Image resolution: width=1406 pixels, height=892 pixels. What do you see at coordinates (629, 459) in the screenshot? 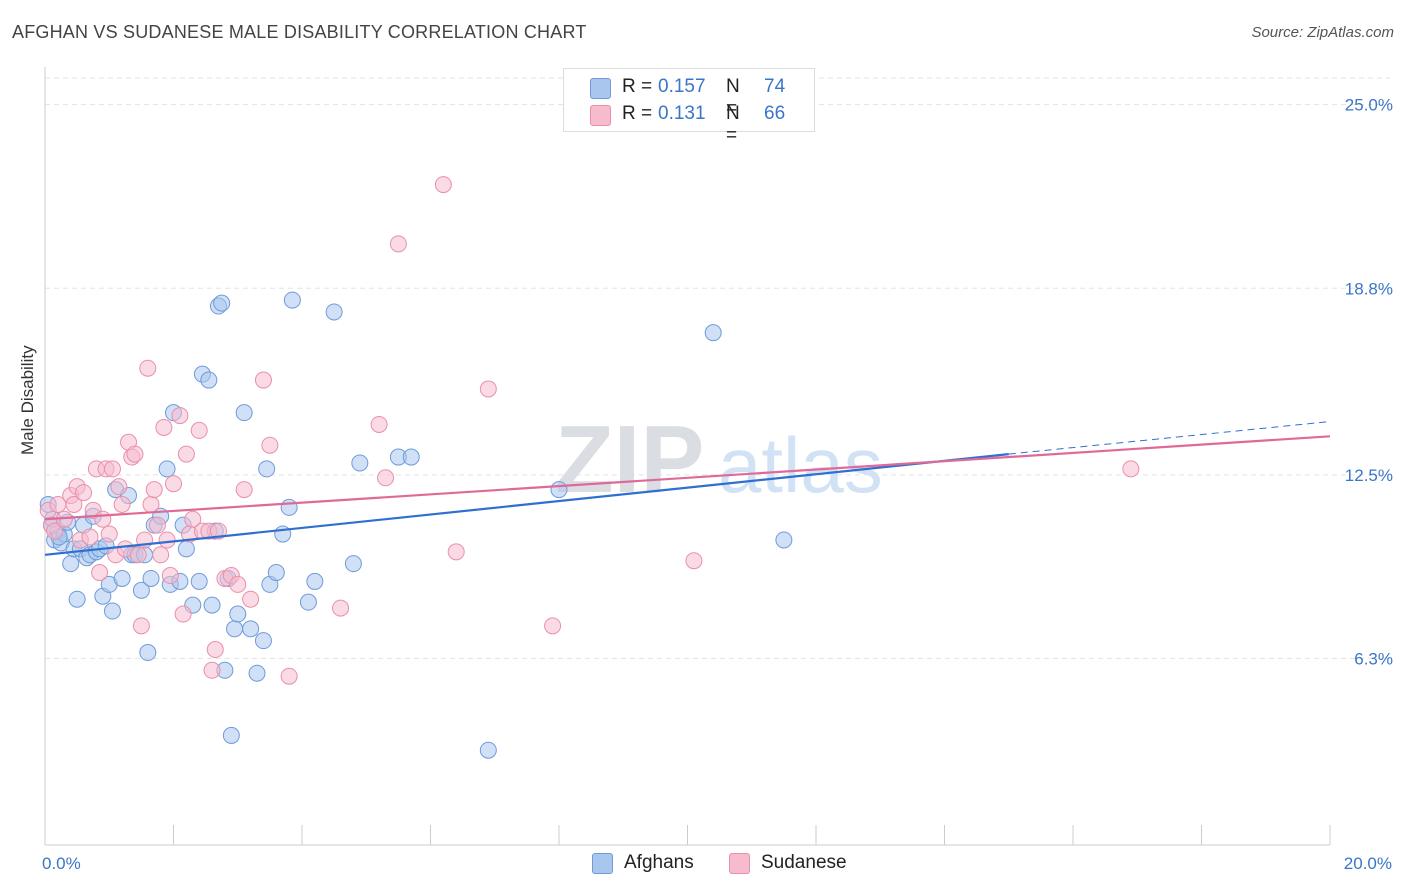
I see `watermark-zip: ZIP` at bounding box center [629, 459].